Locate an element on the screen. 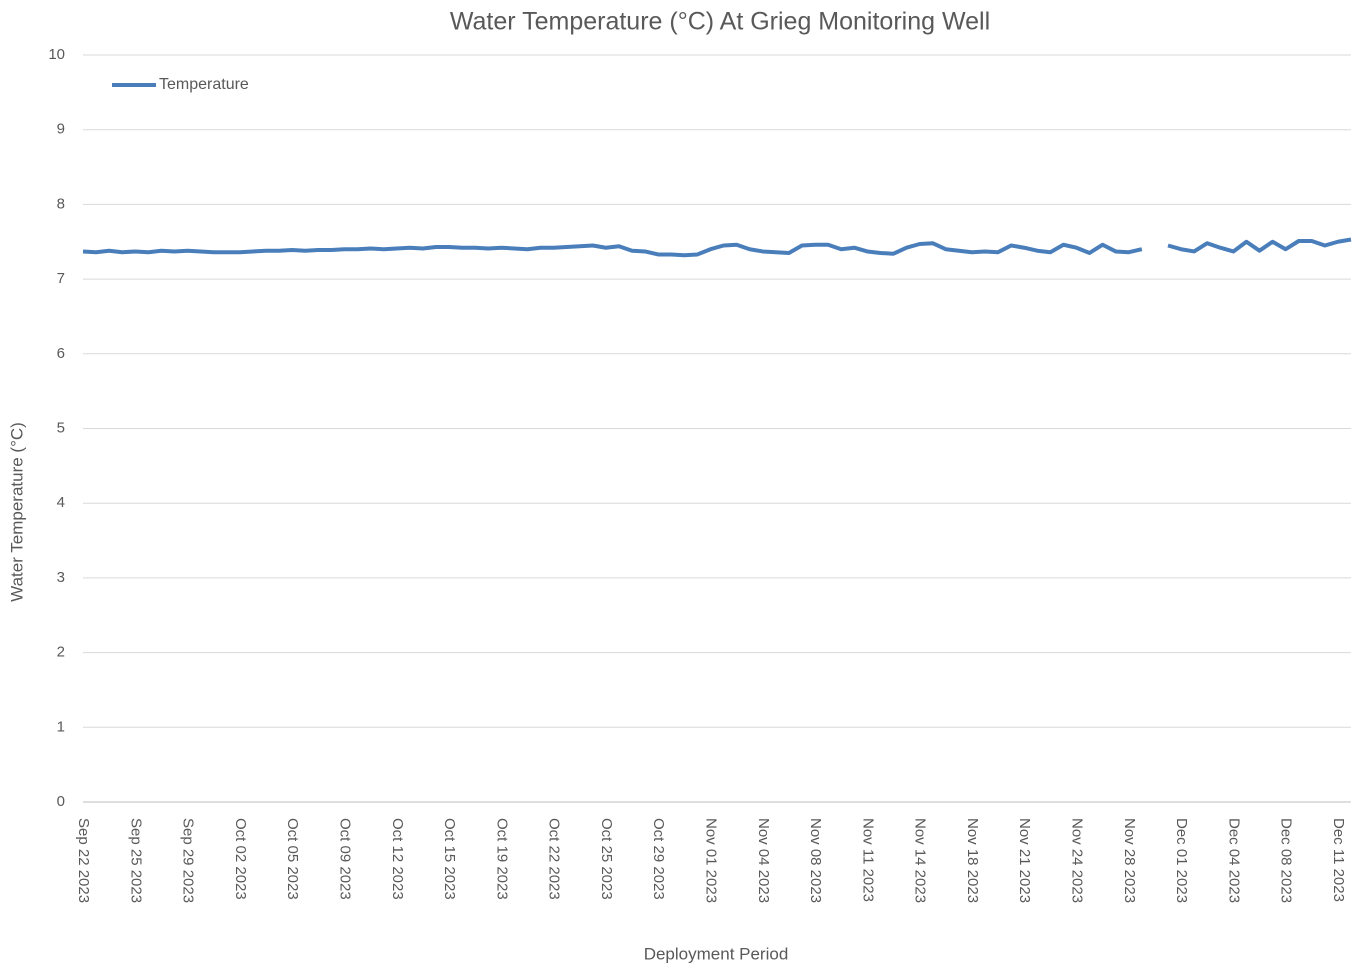 This screenshot has height=971, width=1354. x-tick-label: Oct 25 2023 is located at coordinates (606, 859).